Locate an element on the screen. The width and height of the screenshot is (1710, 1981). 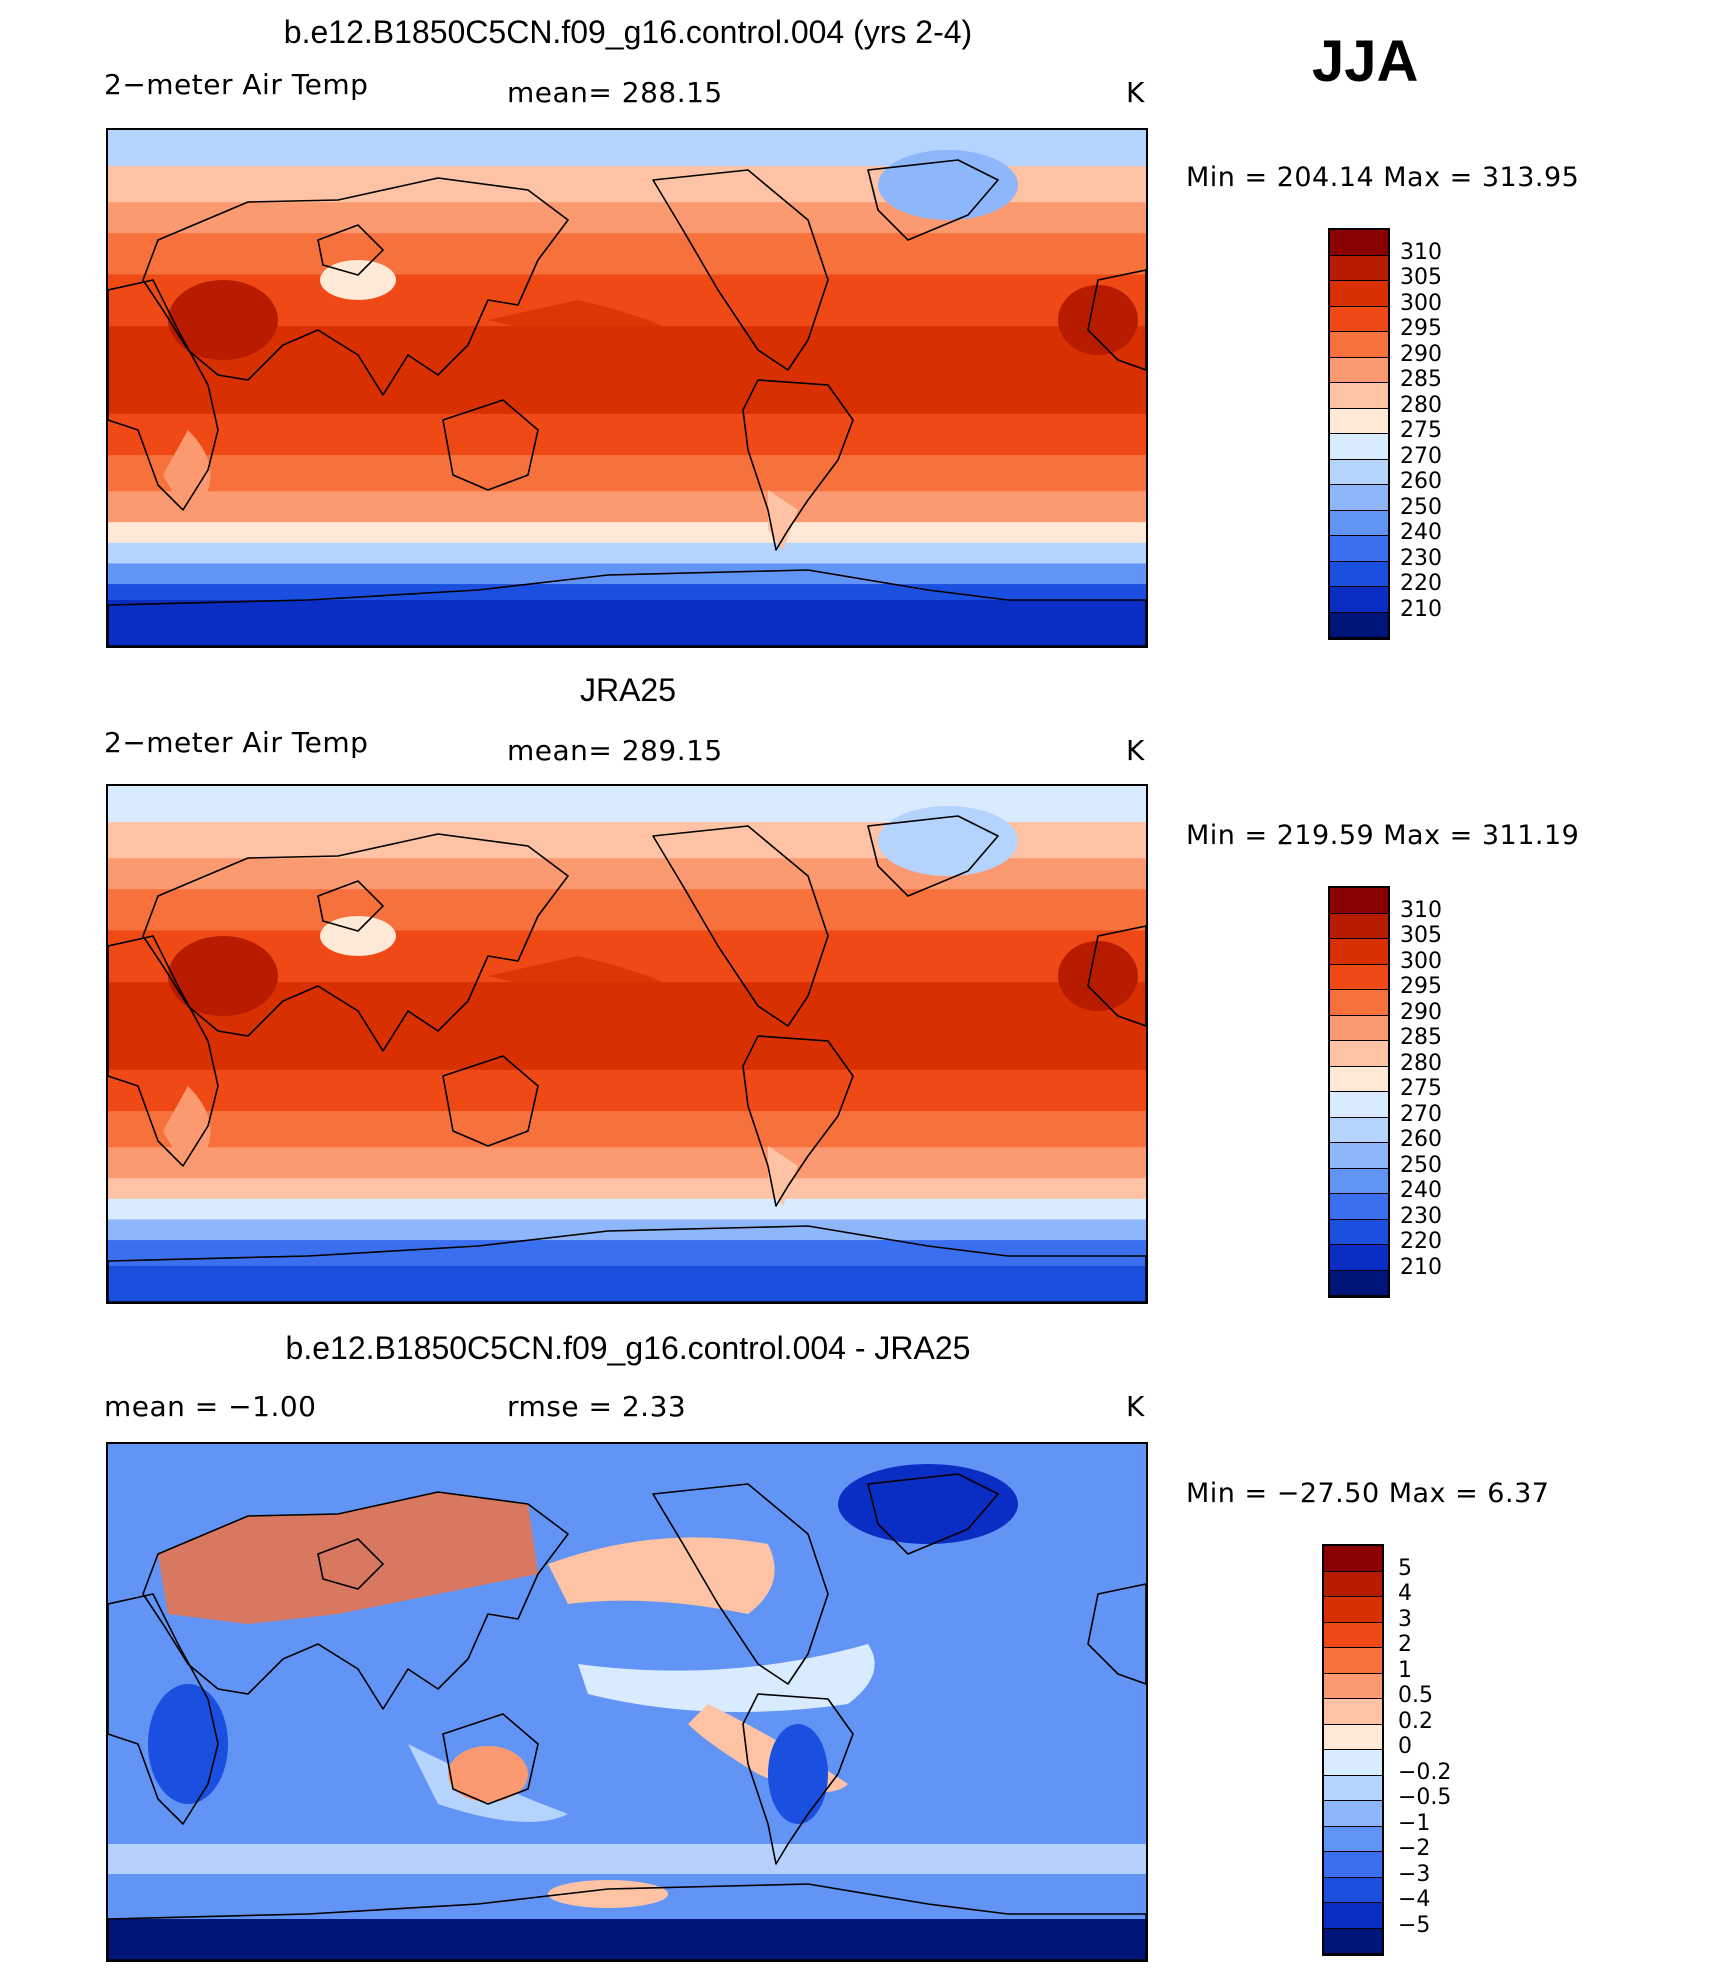
colorbar-tick-label: −3 is located at coordinates (1414, 1874).